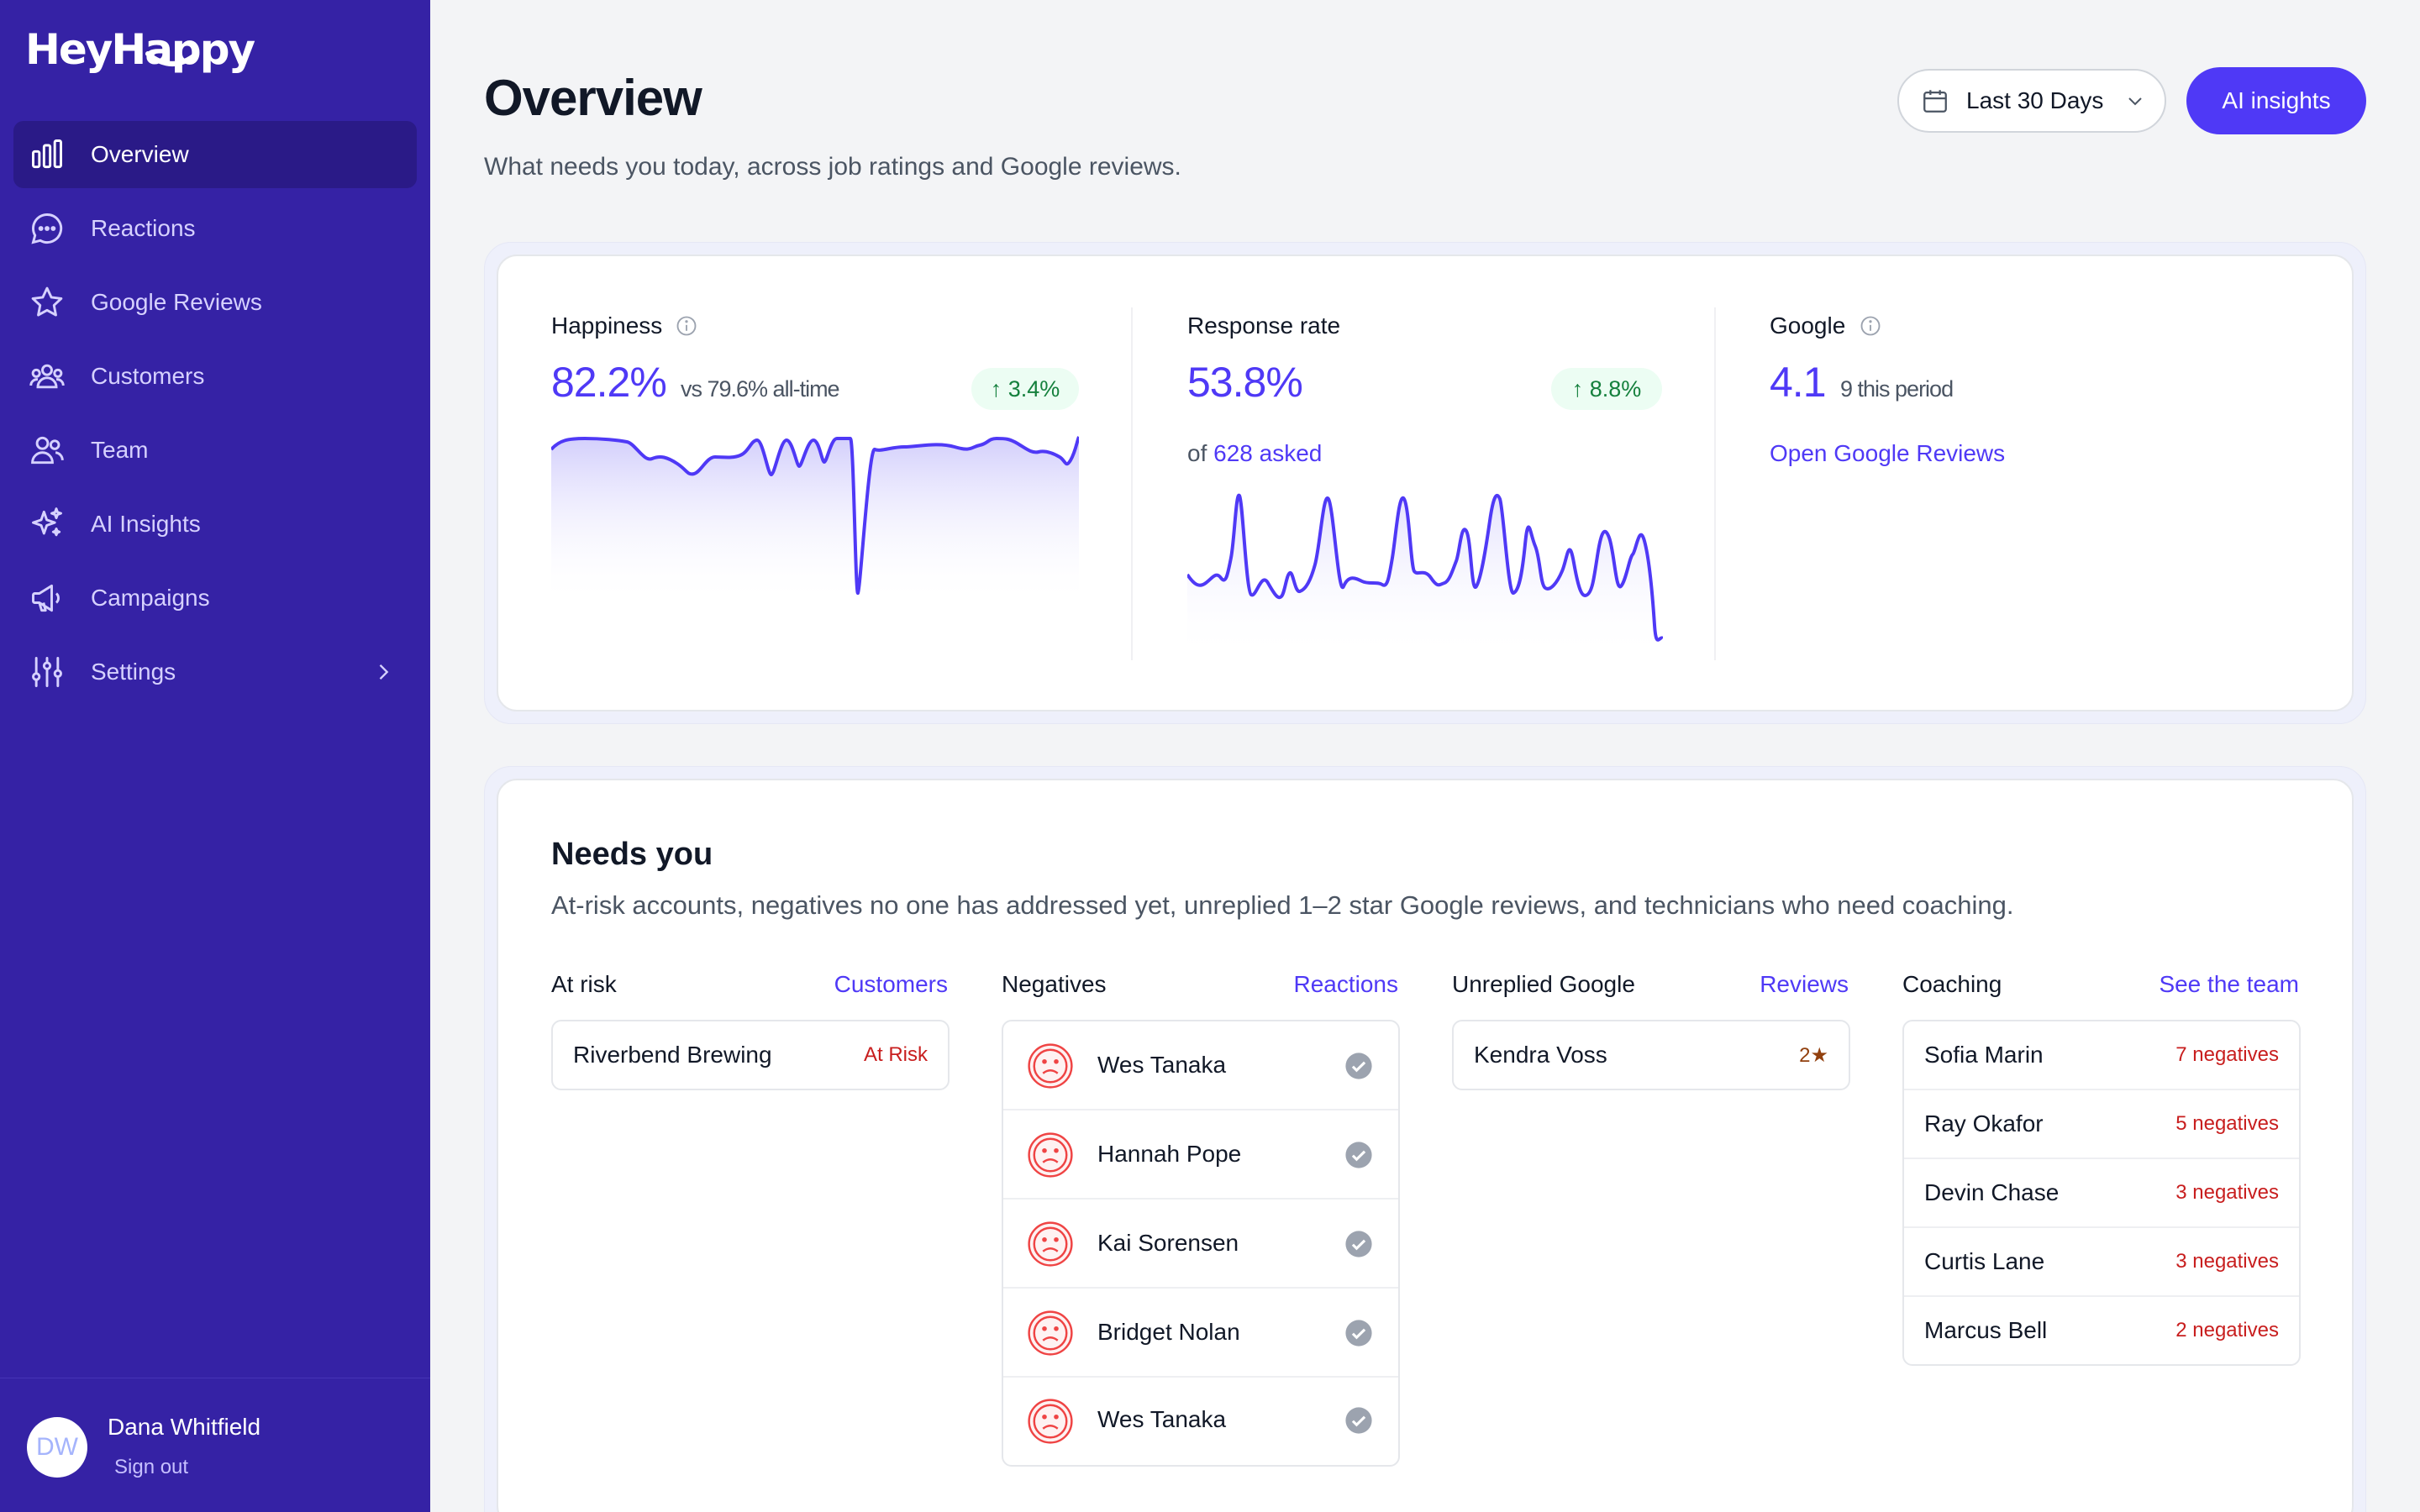  Describe the element at coordinates (2135, 101) in the screenshot. I see `chevron-down-icon` at that location.